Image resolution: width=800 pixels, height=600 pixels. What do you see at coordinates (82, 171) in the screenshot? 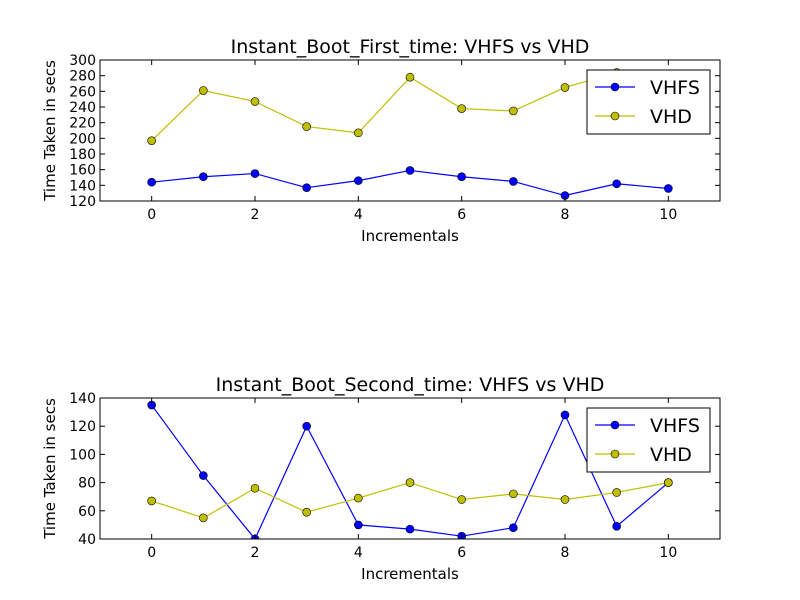
I see `y-tick-label: 160` at bounding box center [82, 171].